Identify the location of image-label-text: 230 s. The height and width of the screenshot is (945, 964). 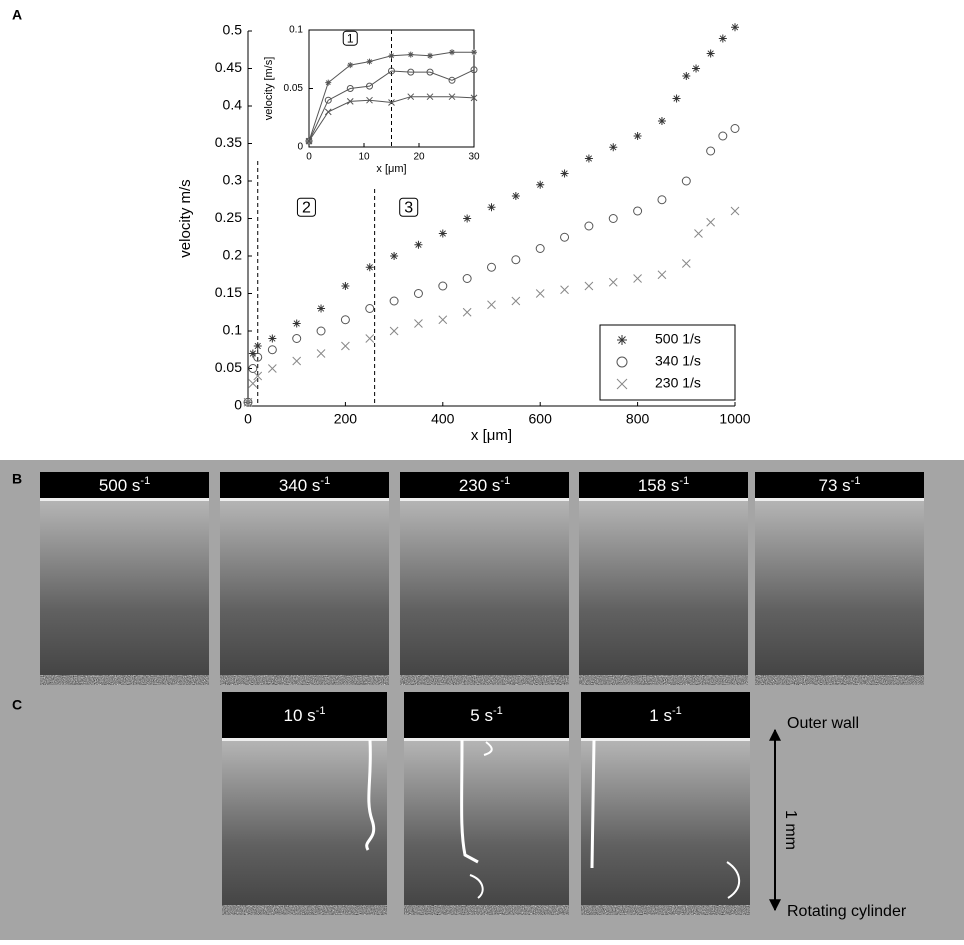
(480, 485).